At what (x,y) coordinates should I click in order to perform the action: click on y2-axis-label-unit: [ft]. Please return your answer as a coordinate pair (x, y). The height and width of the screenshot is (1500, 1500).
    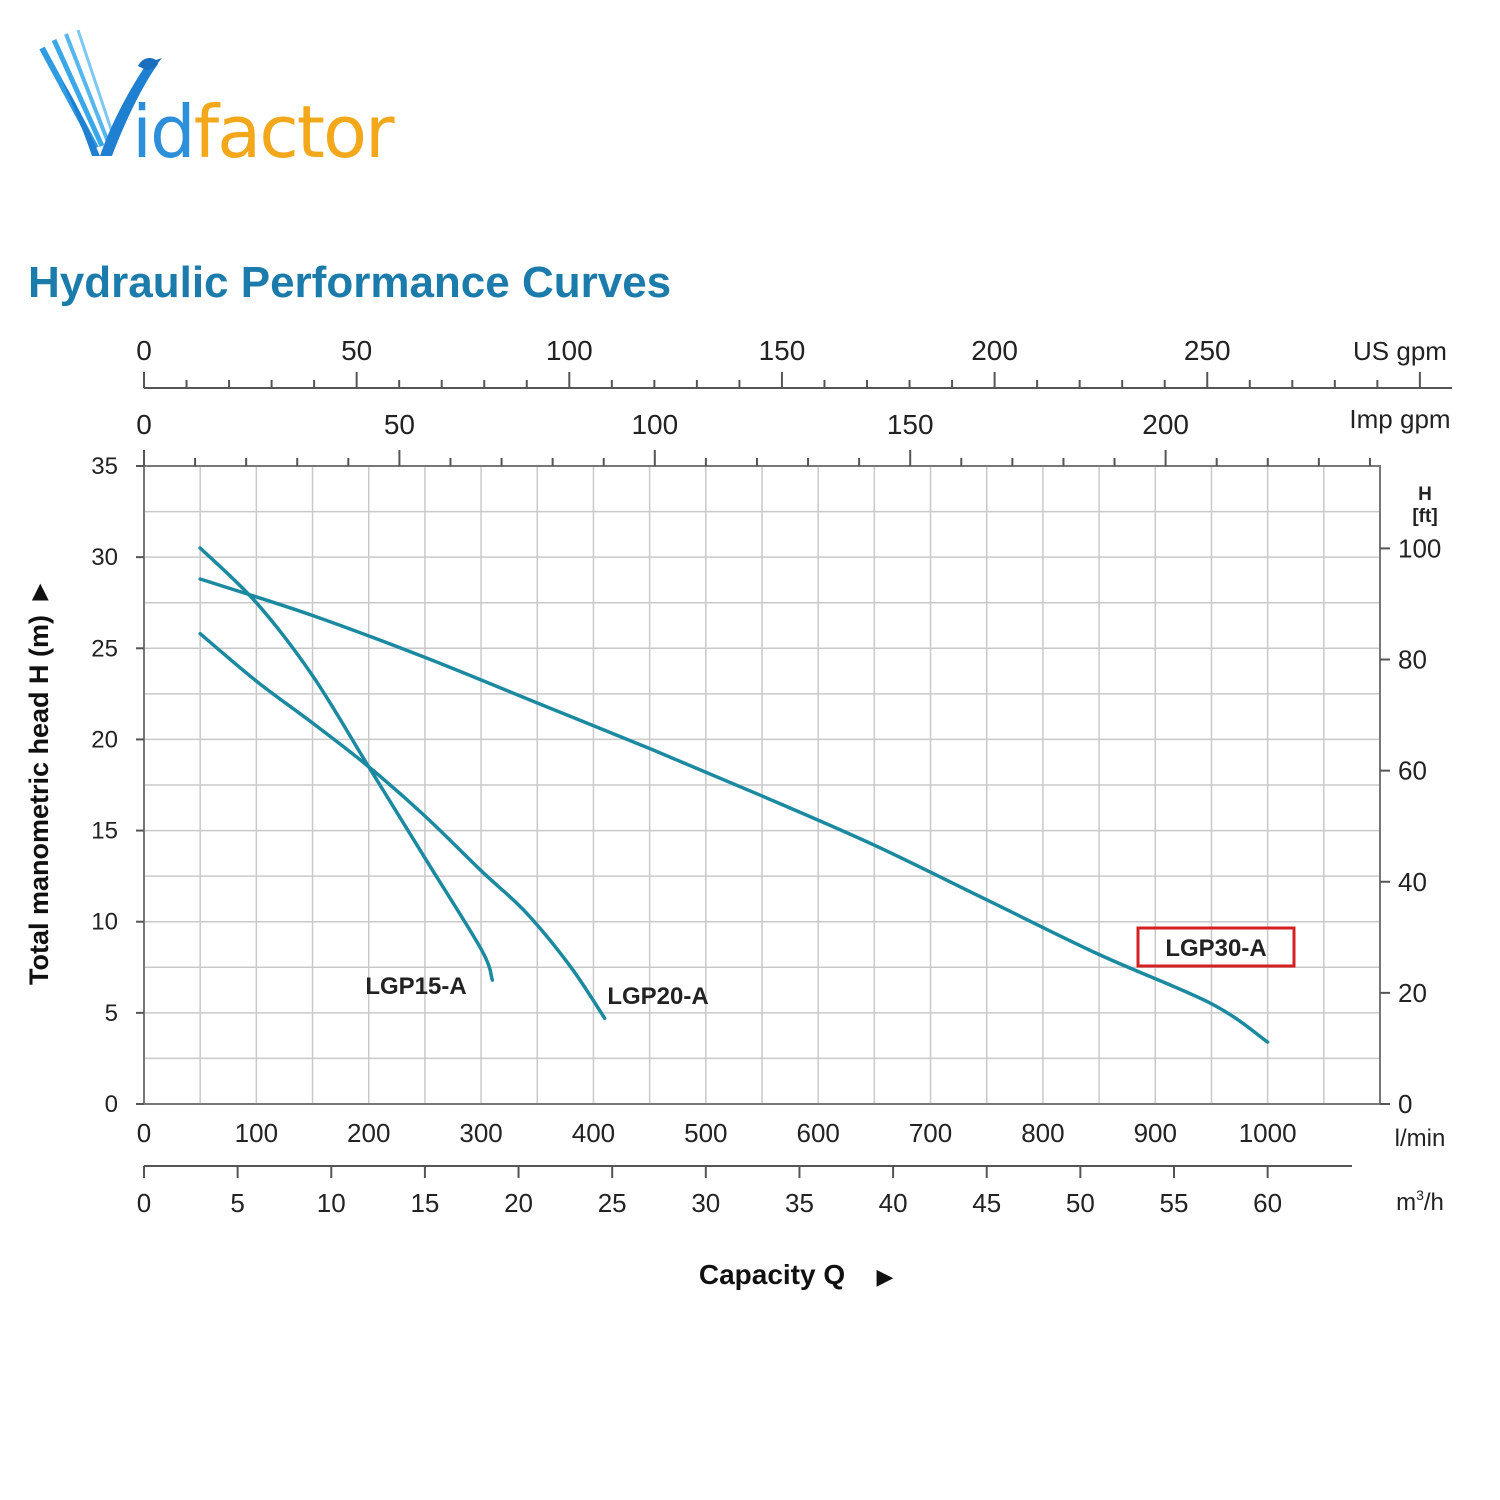
    Looking at the image, I should click on (1424, 516).